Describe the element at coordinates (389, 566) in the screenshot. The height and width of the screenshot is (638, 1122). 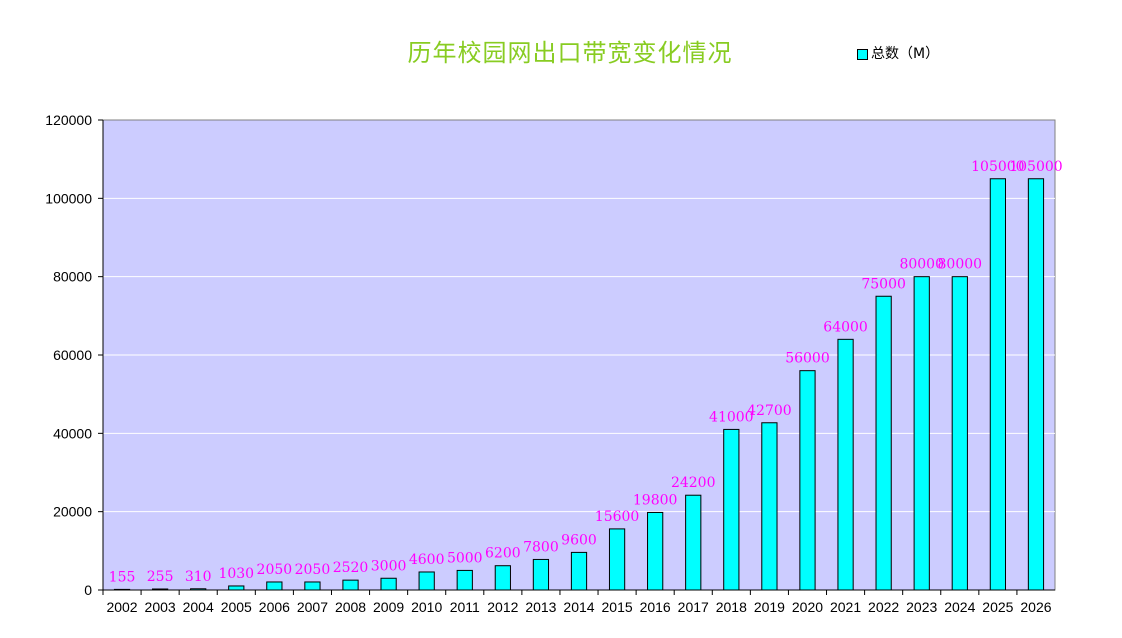
I see `data-label: 3000` at that location.